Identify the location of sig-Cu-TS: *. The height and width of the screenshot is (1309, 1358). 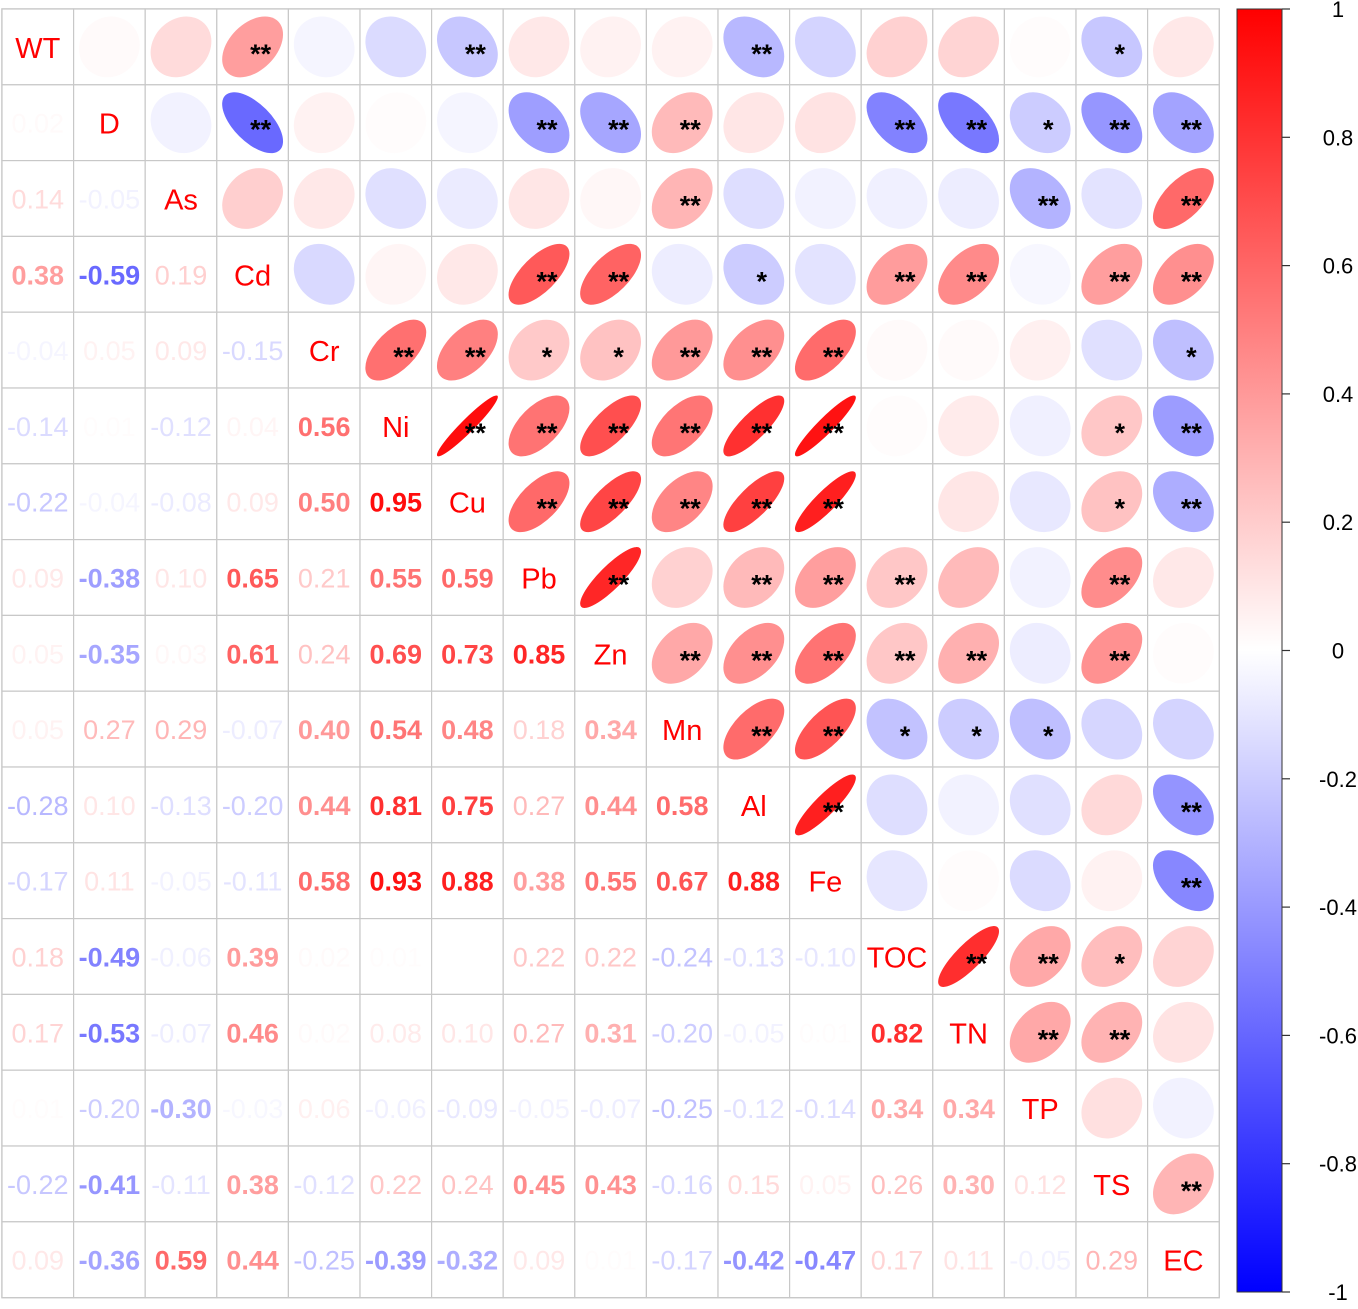
(1120, 509).